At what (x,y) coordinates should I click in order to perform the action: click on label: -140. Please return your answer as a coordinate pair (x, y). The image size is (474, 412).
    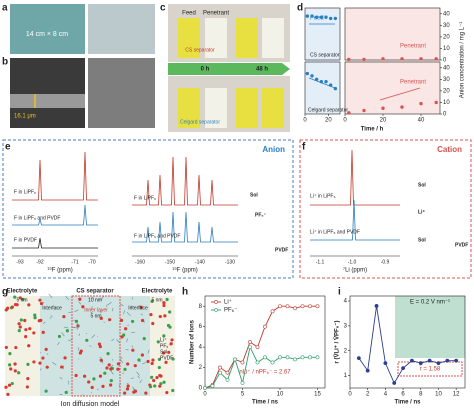
    Looking at the image, I should click on (200, 262).